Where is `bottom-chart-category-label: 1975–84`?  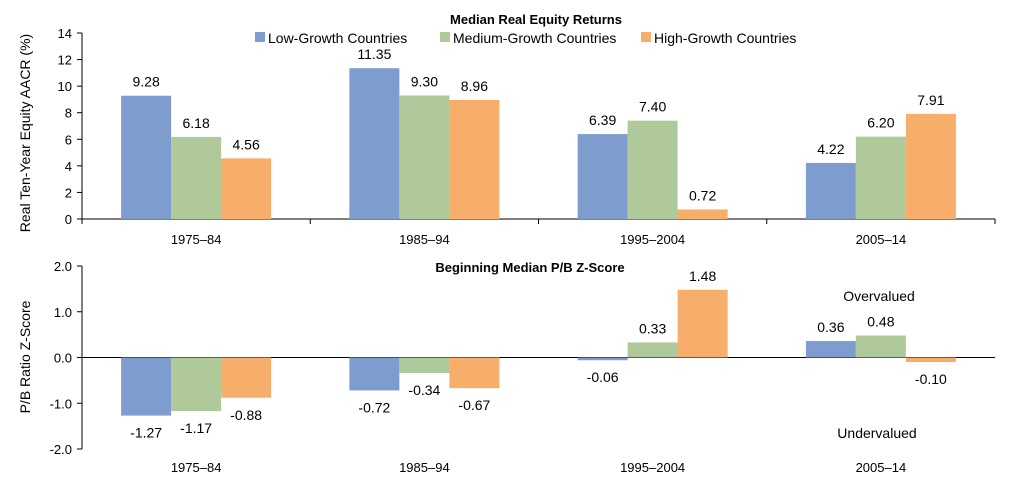
bottom-chart-category-label: 1975–84 is located at coordinates (196, 467).